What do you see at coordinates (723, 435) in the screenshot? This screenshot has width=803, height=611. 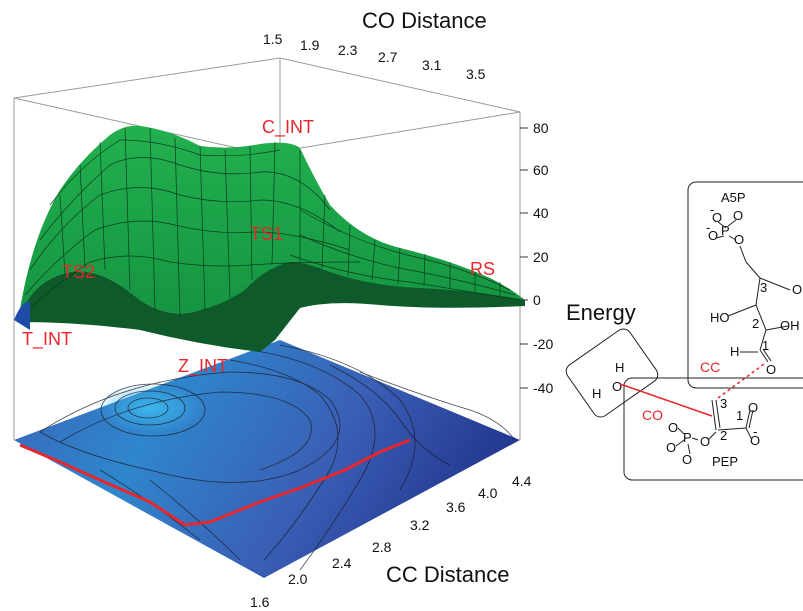 I see `pep-c2: 2` at bounding box center [723, 435].